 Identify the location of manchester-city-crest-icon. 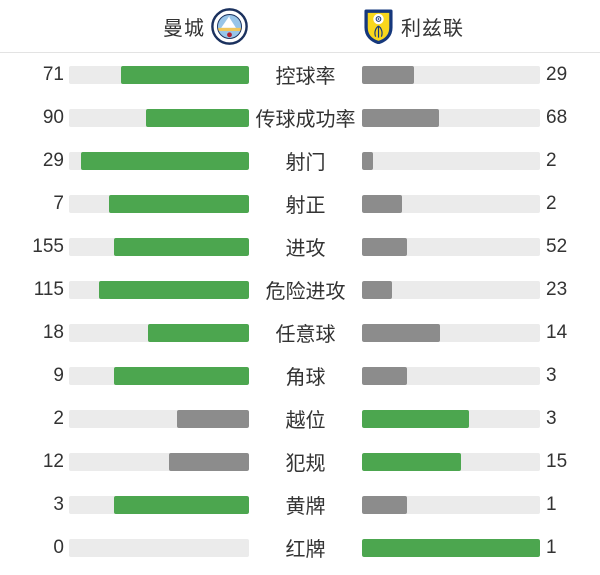
(229, 26).